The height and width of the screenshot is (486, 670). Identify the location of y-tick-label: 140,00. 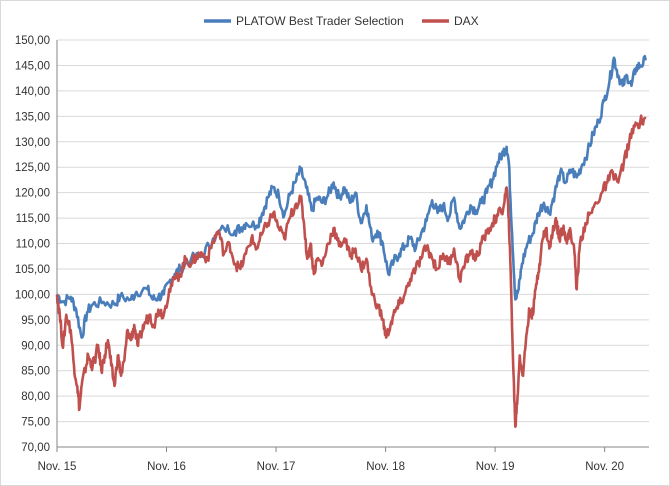
(32, 92).